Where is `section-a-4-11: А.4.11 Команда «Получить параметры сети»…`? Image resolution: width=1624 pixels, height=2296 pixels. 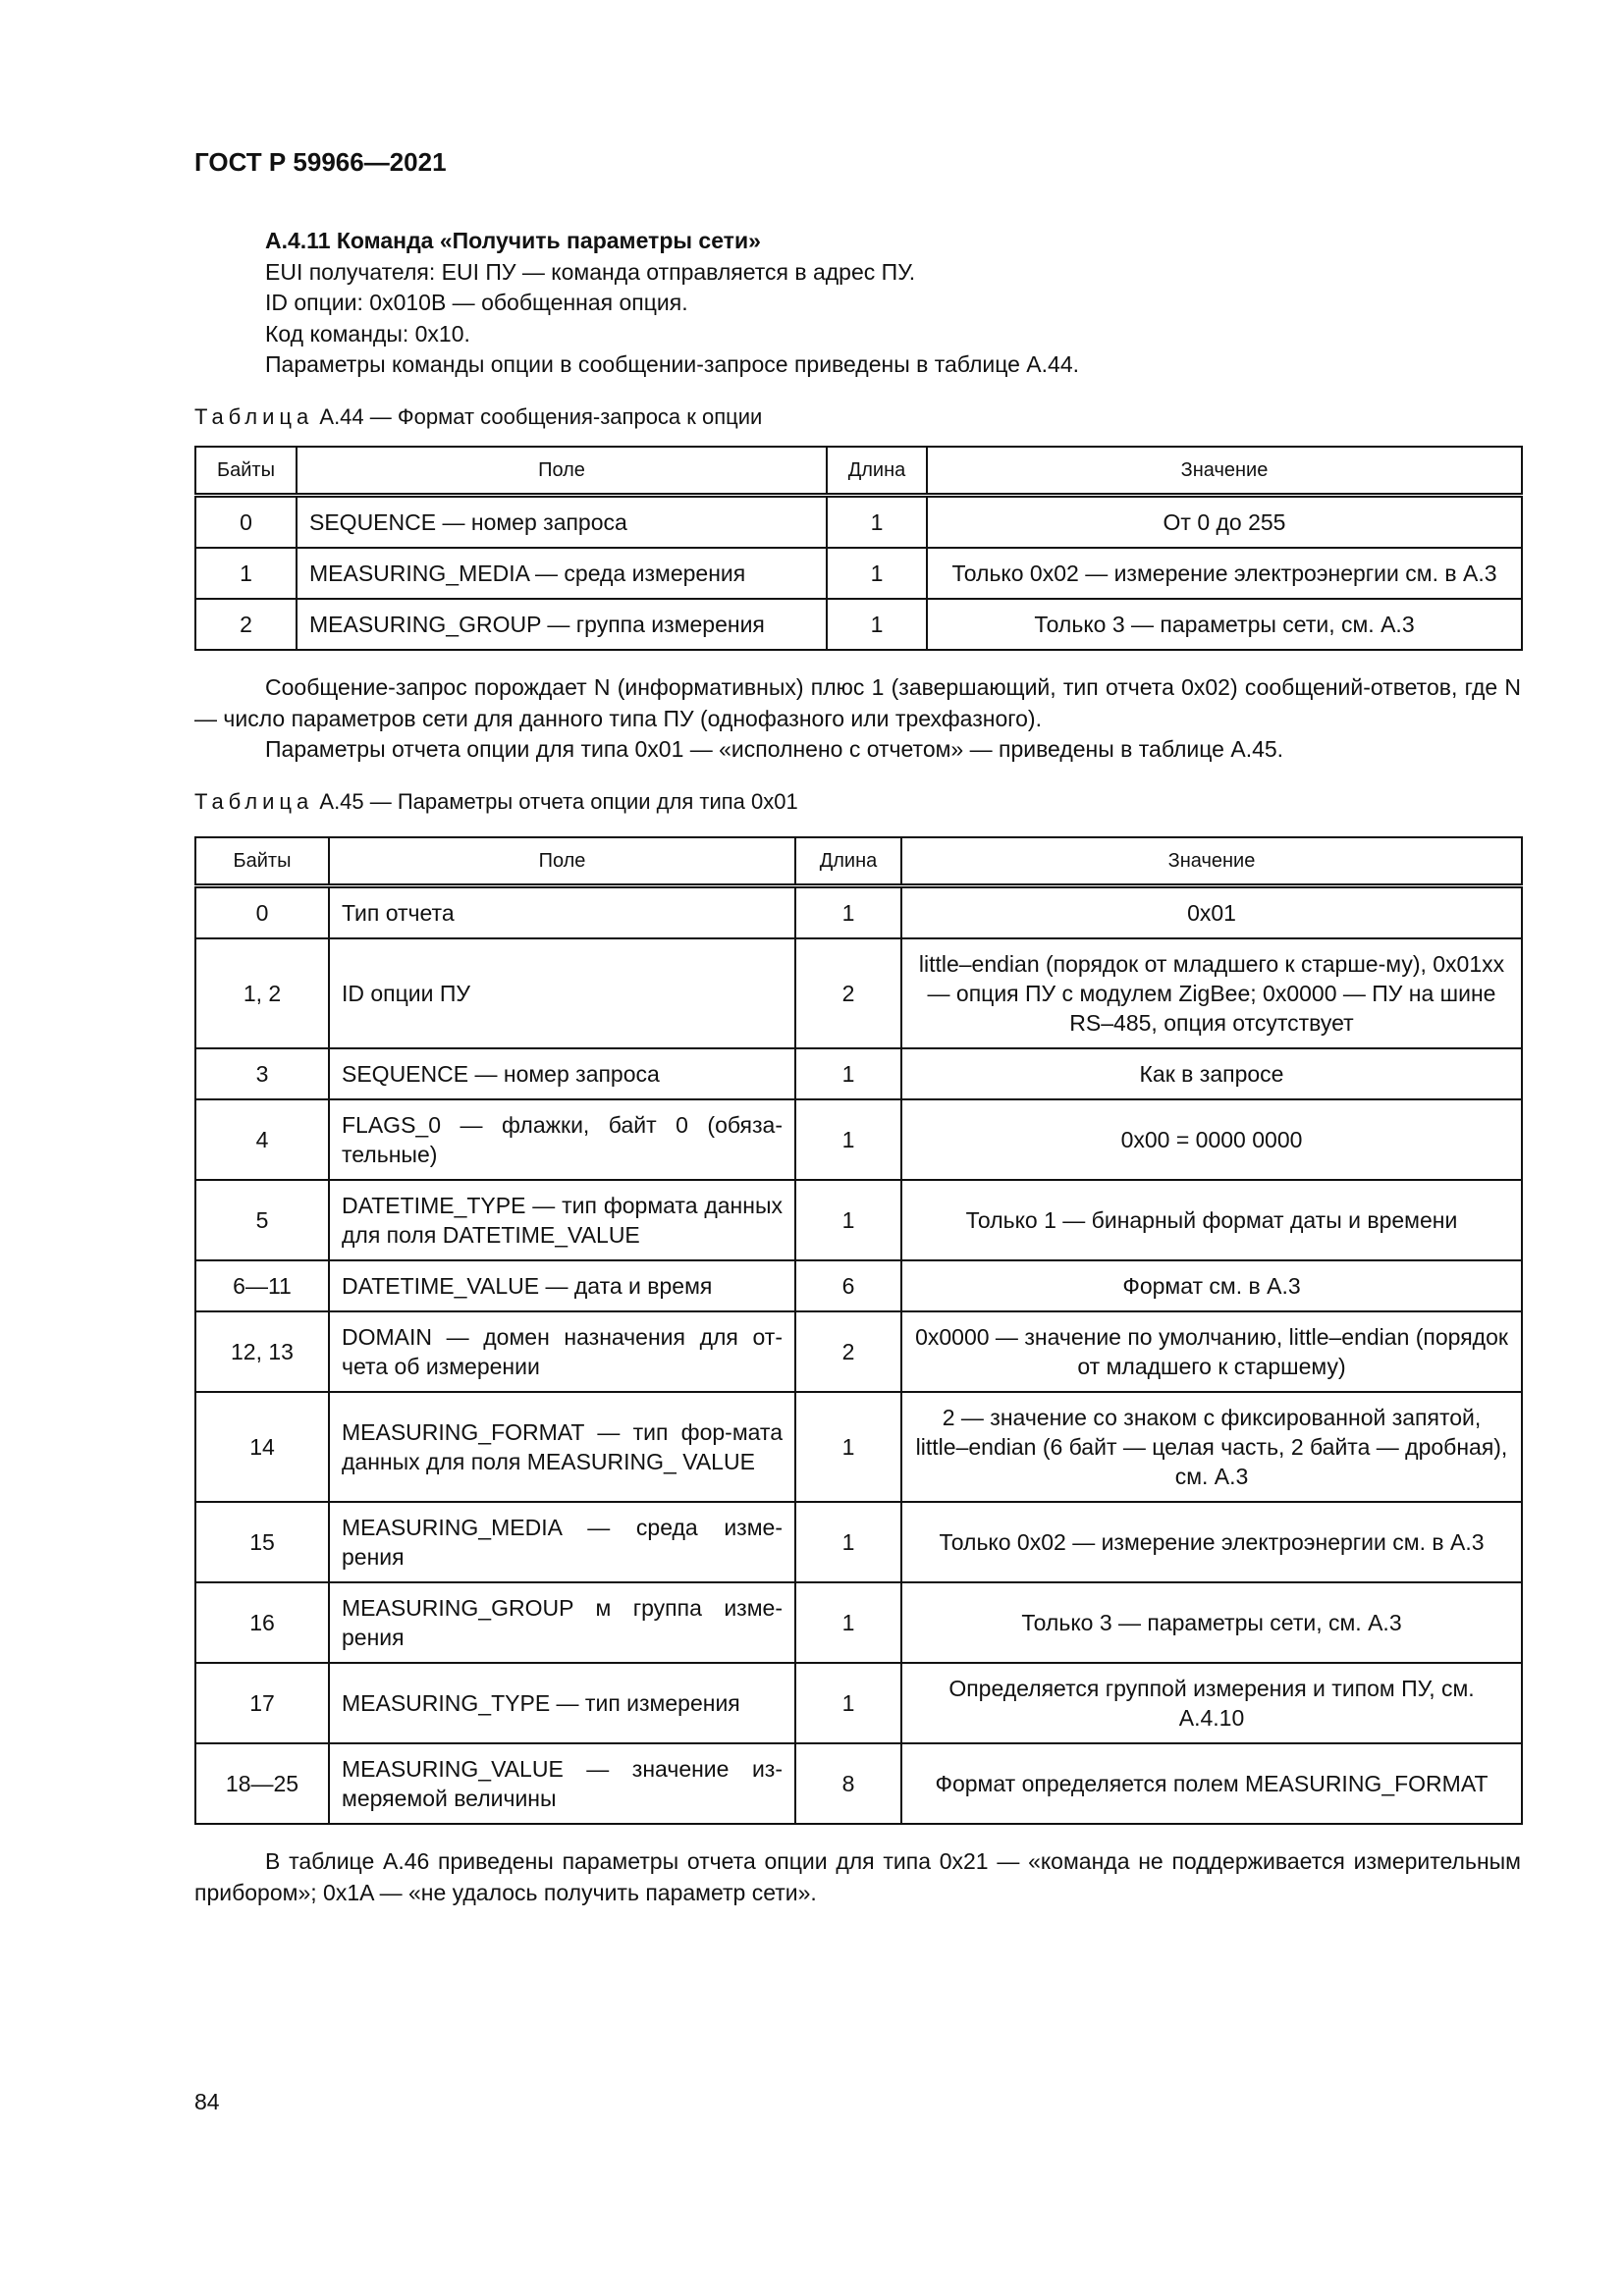 section-a-4-11: А.4.11 Команда «Получить параметры сети»… is located at coordinates (857, 329).